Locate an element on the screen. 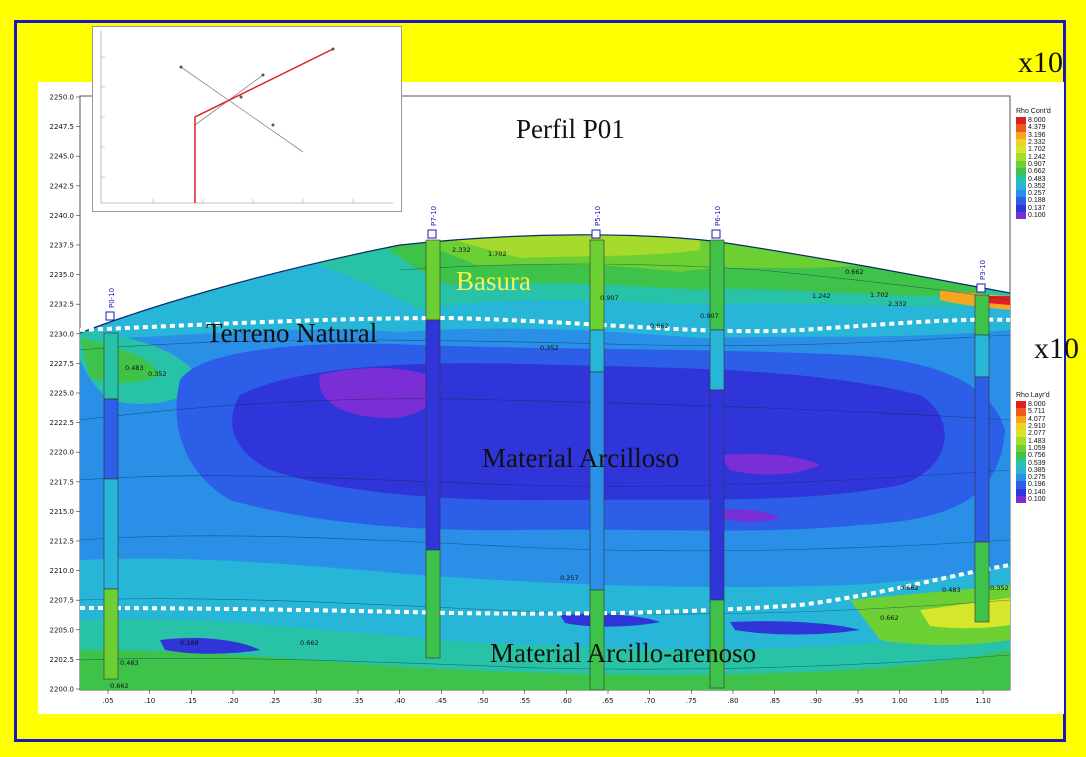 This screenshot has width=1086, height=757. legend-value: 3.196 is located at coordinates (1037, 135).